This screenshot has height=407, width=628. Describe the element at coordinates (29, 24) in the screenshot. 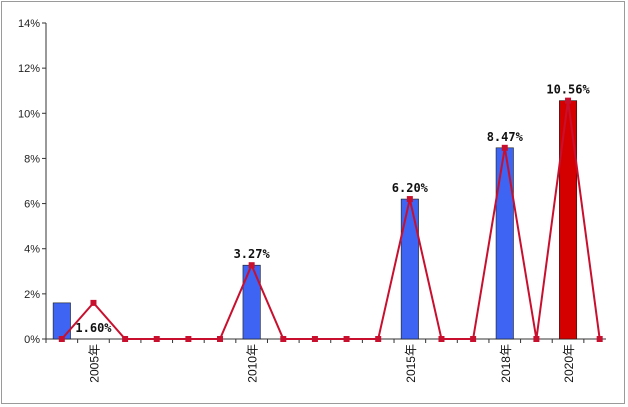

I see `y-tick-label: 14%` at that location.